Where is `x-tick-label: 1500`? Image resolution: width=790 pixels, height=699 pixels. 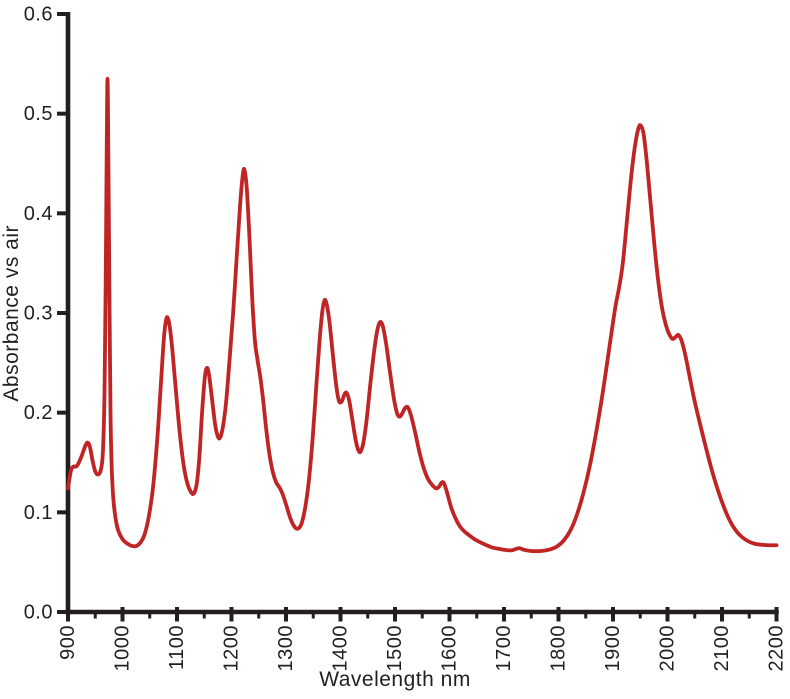
x-tick-label: 1500 is located at coordinates (395, 648).